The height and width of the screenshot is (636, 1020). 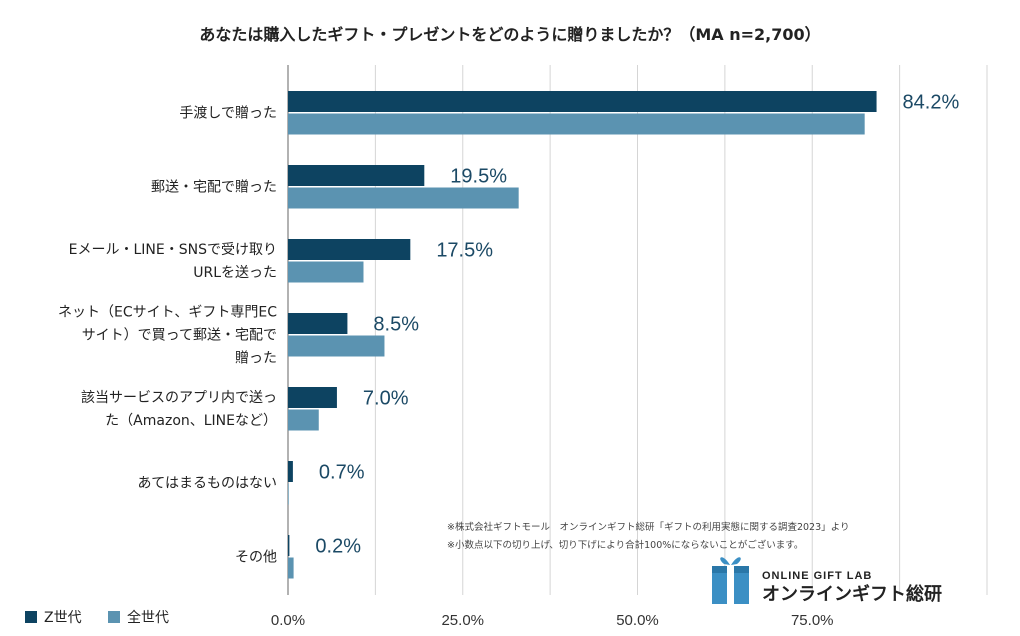 I want to click on x-tick-labels: 0.0% 25.0% 50.0% 75.0%, so click(x=552, y=620).